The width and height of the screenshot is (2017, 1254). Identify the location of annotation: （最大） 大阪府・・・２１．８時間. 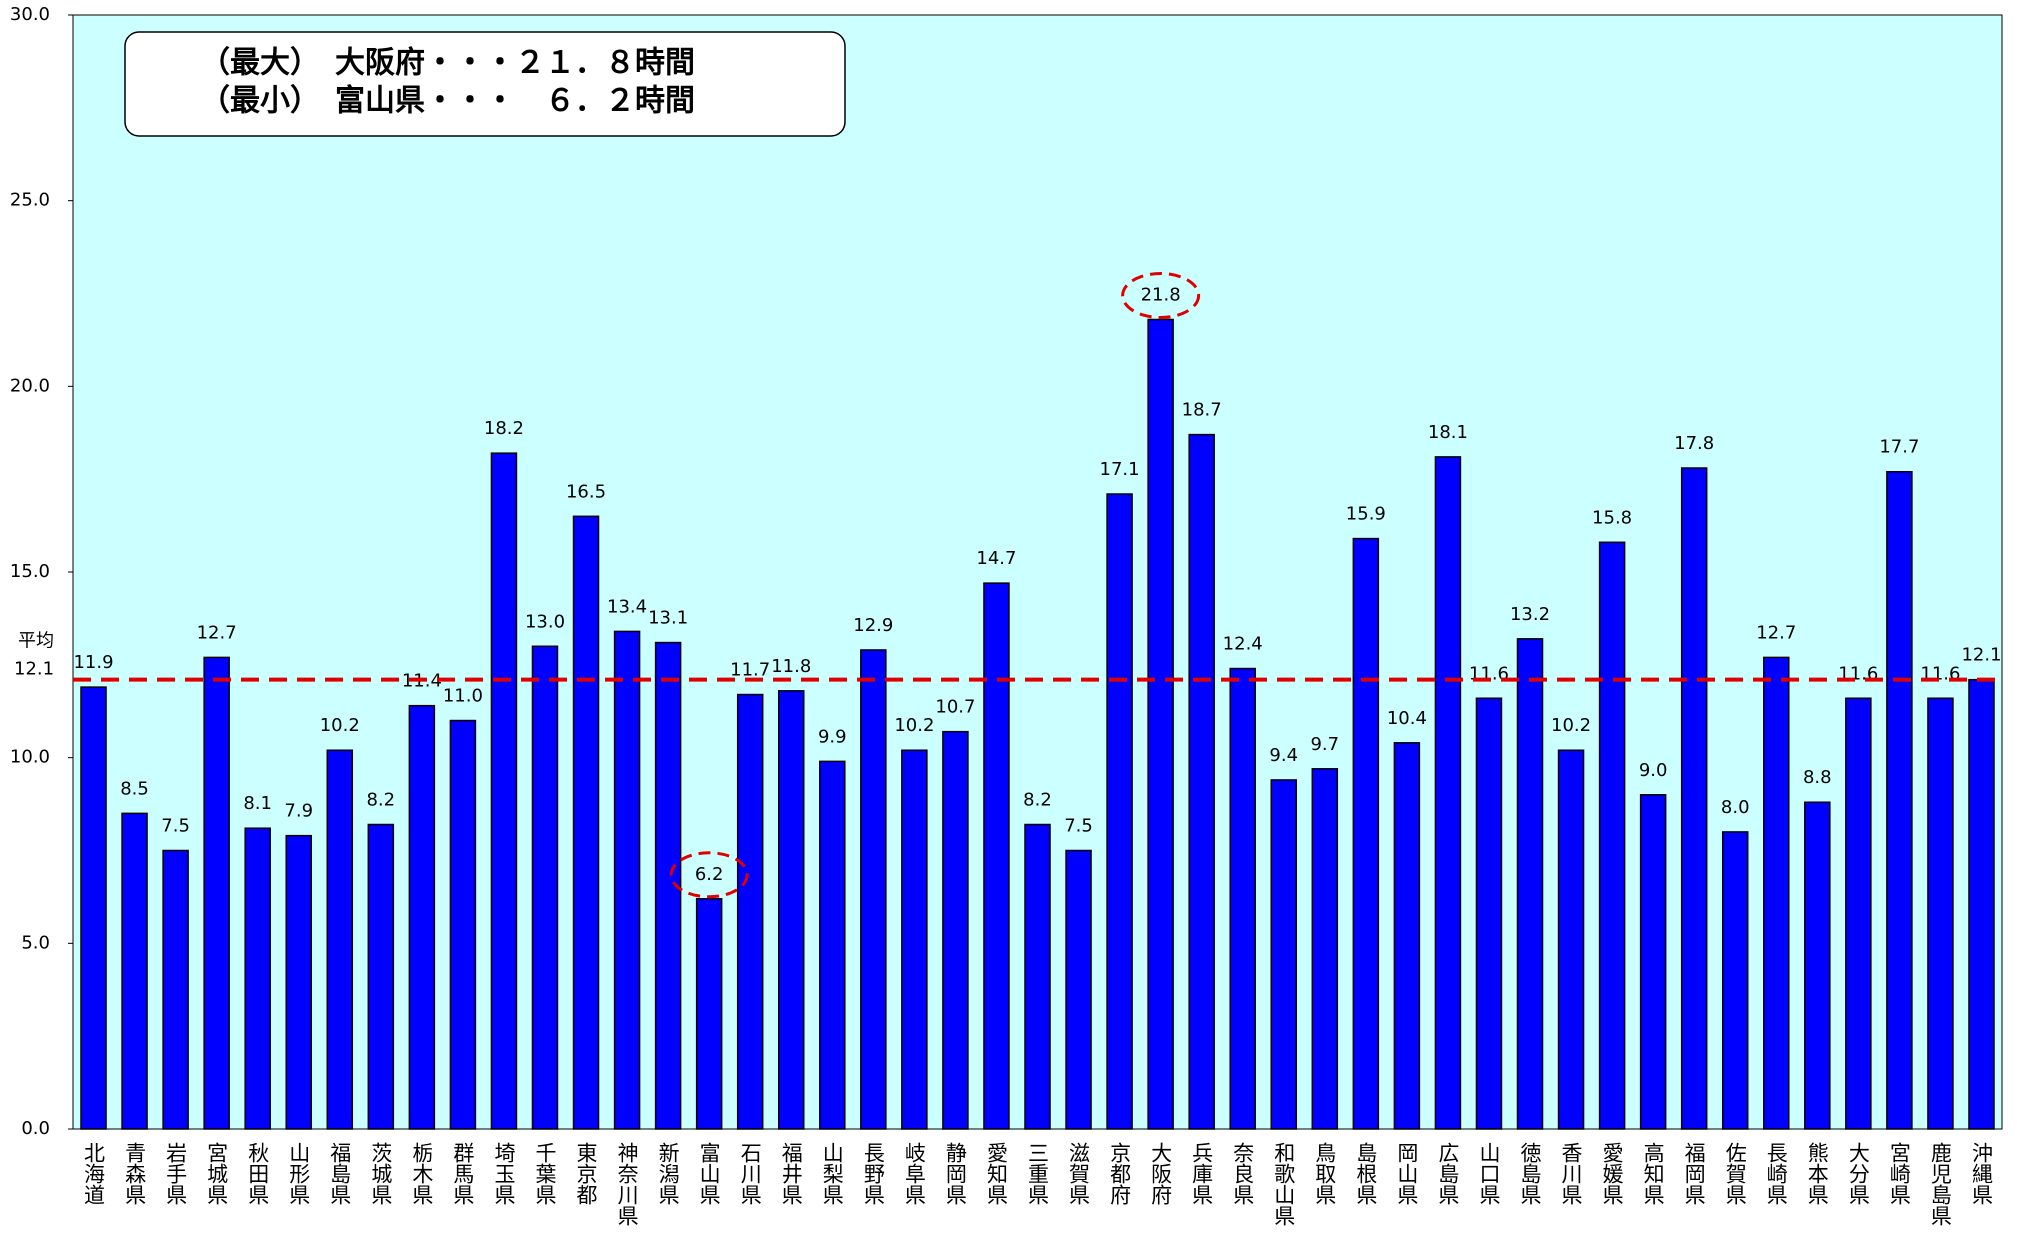
(447, 63).